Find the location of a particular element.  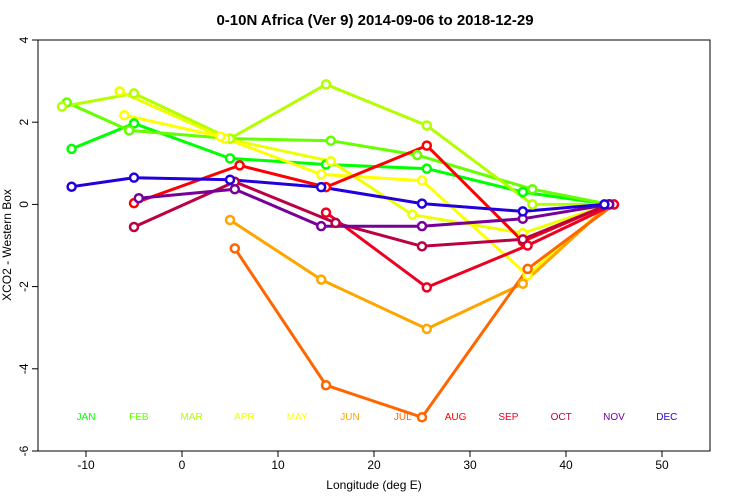

x-axis: -10 0 10 20 30 40 50 is located at coordinates (373, 461).